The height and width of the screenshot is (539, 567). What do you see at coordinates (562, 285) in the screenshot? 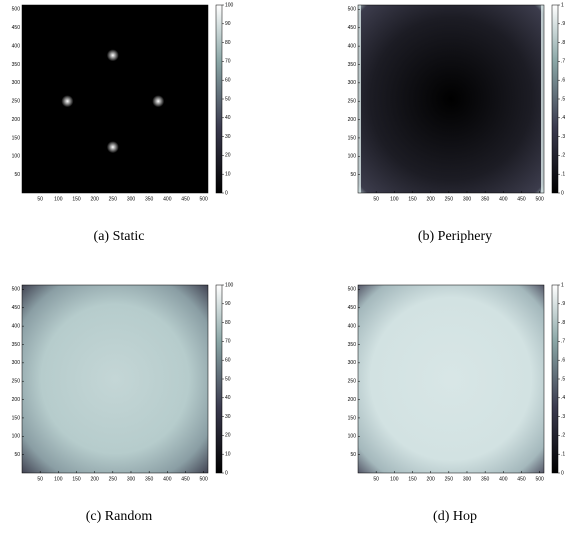
I see `colorbar-tick-label: 1` at bounding box center [562, 285].